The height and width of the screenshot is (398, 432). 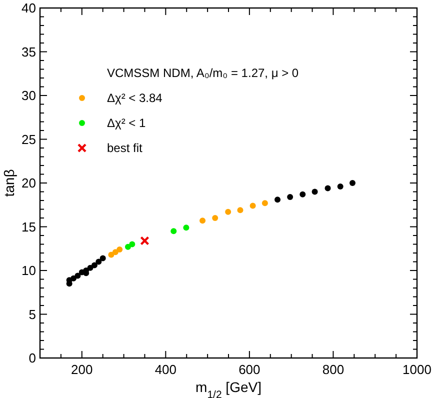 I want to click on y-tick-label: 25, so click(x=29, y=139).